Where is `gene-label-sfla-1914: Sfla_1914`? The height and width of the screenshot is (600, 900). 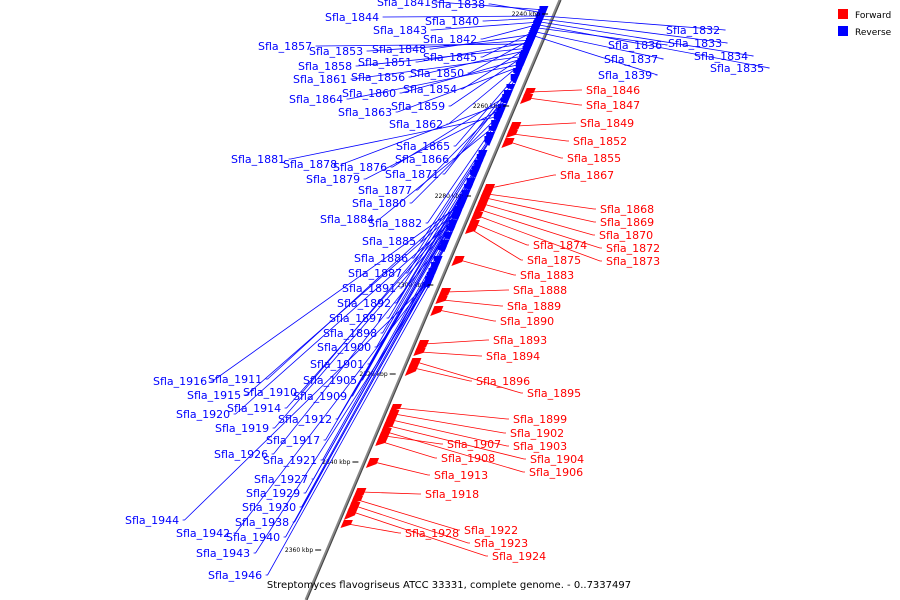
gene-label-sfla-1914: Sfla_1914 is located at coordinates (254, 408).